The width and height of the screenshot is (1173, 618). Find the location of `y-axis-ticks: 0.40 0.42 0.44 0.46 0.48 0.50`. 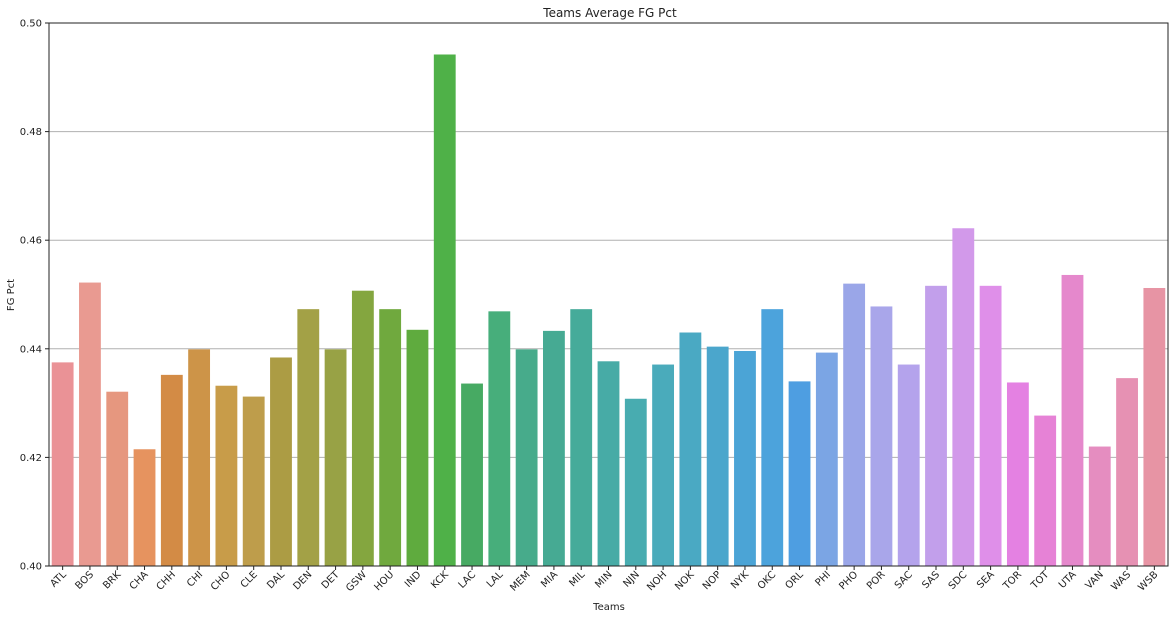

y-axis-ticks: 0.40 0.42 0.44 0.46 0.48 0.50 is located at coordinates (34, 296).